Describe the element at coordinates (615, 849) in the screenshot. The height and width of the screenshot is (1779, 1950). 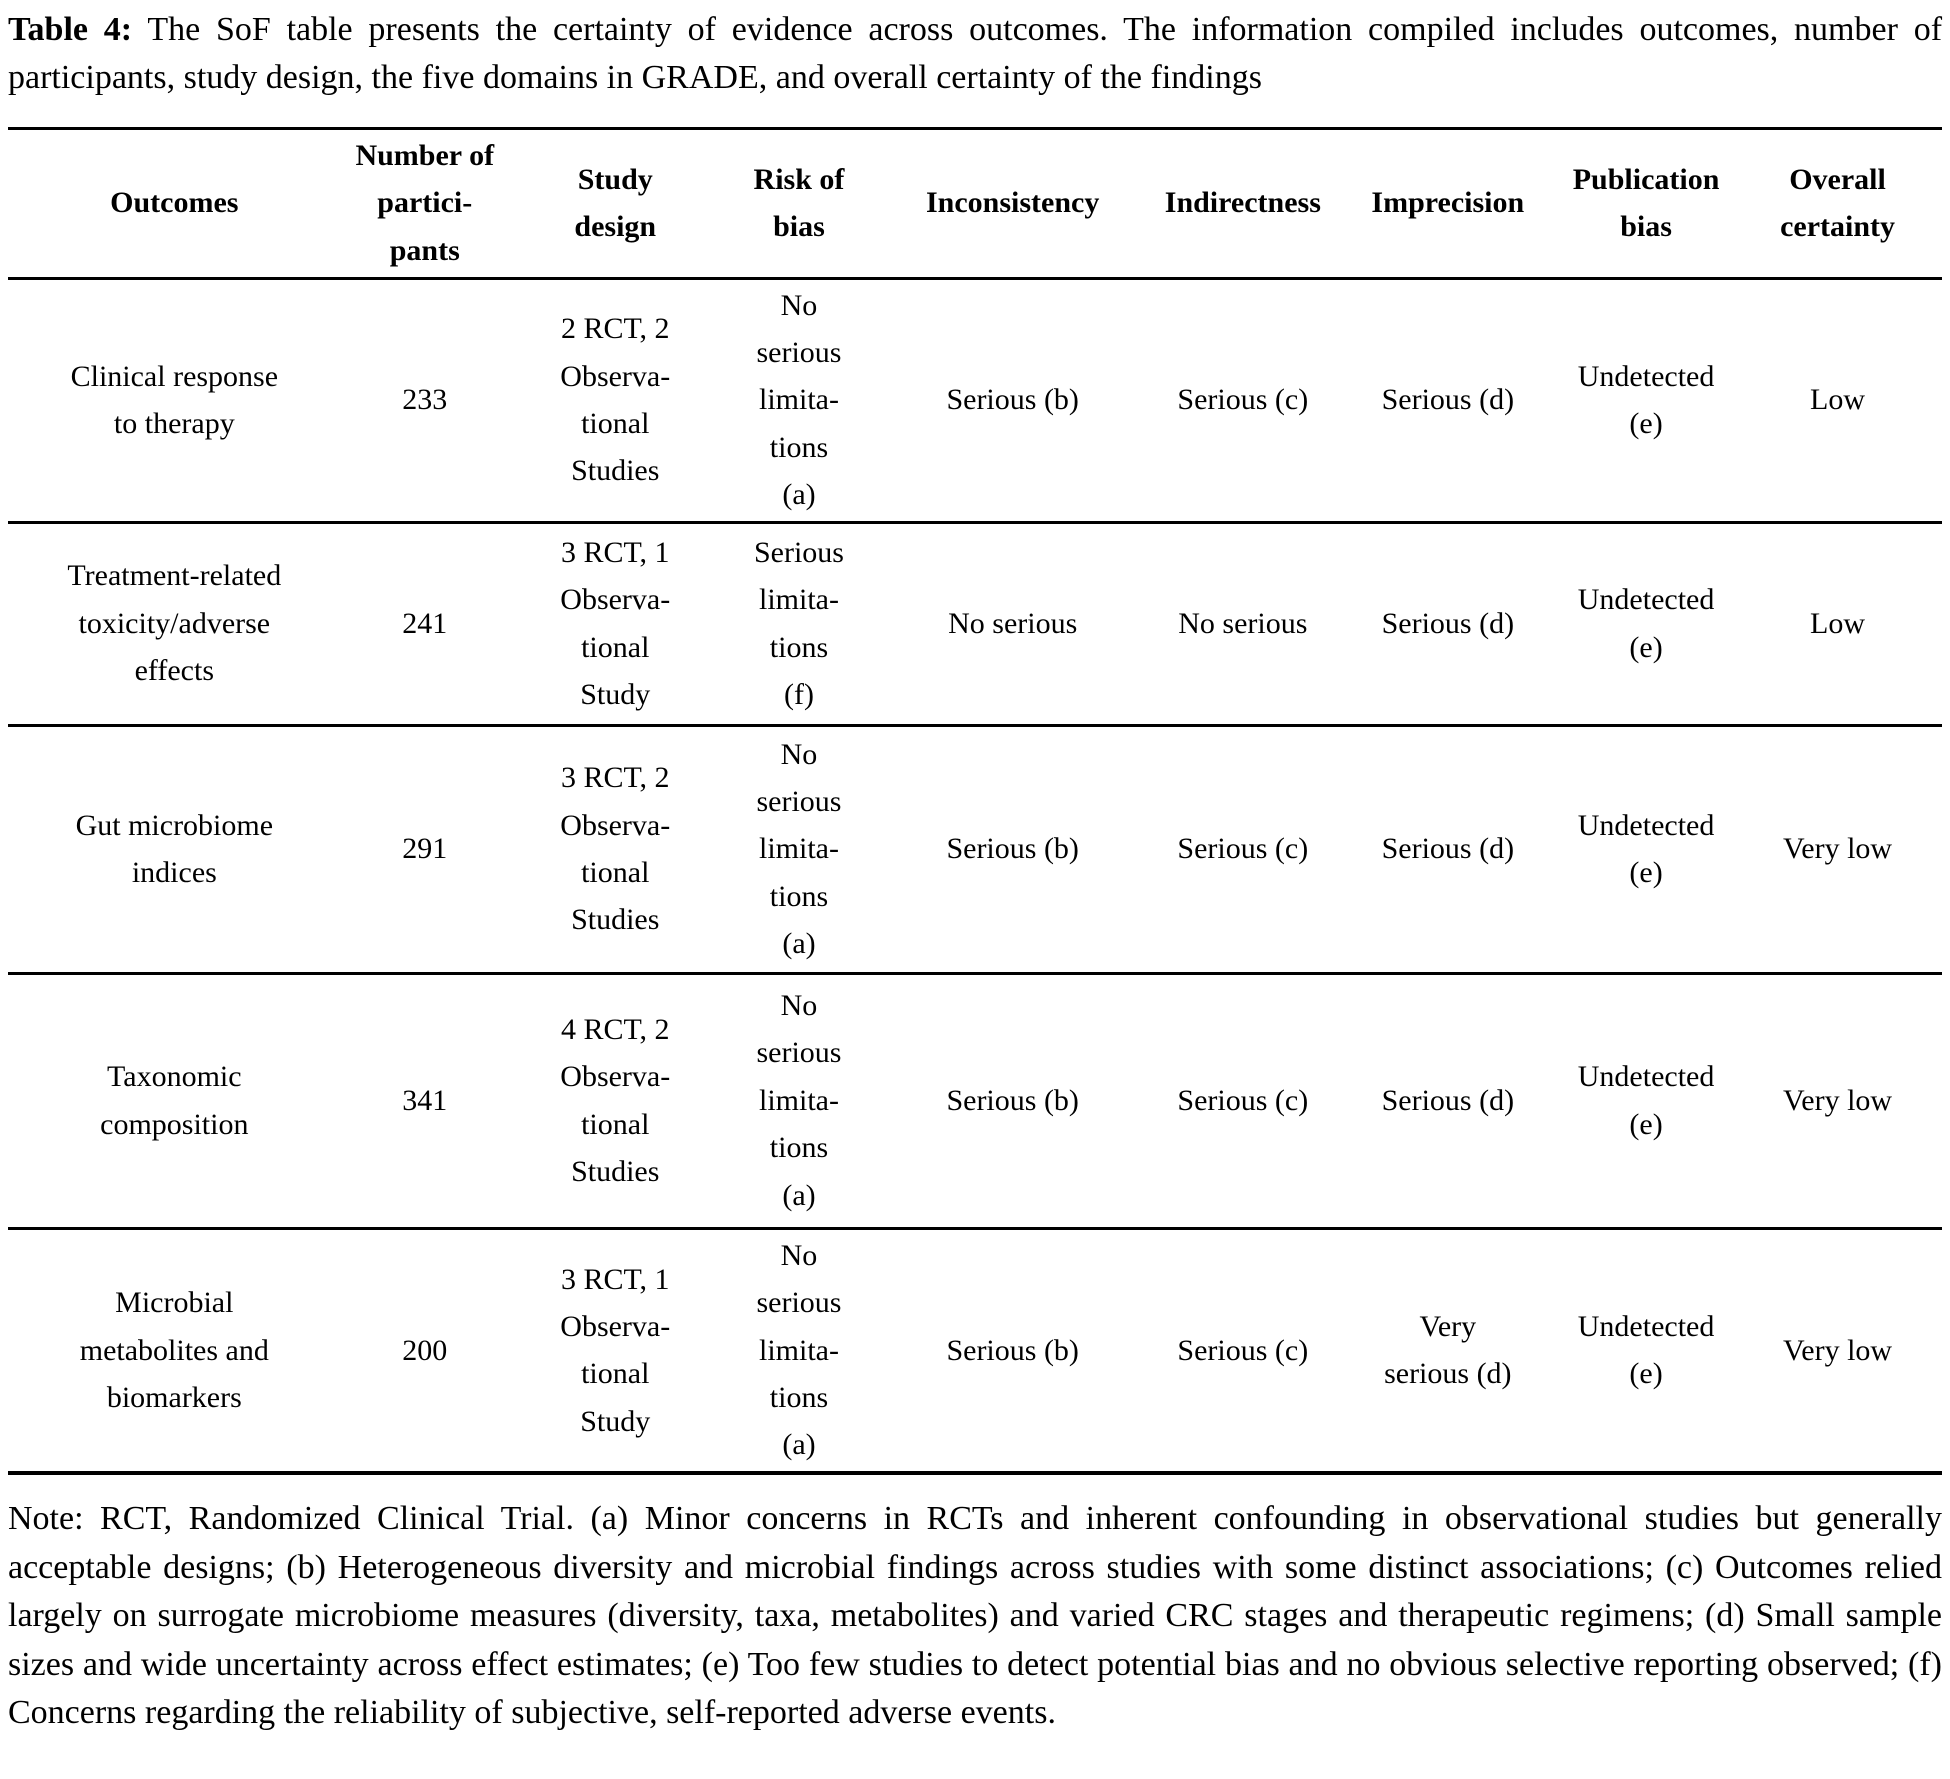
I see `cell-study-design: 3 RCT, 2 Observa- tional Studies` at that location.